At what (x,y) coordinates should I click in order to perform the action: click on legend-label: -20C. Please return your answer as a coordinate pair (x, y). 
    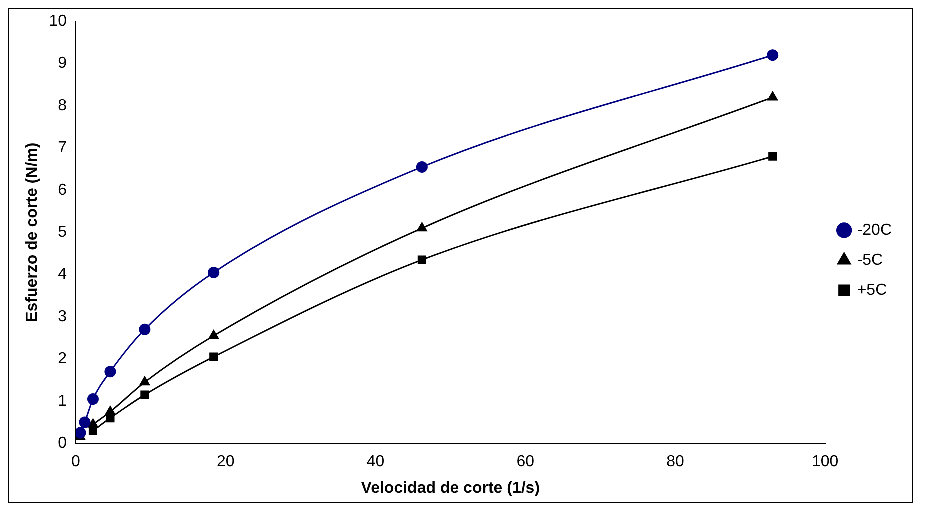
    Looking at the image, I should click on (874, 230).